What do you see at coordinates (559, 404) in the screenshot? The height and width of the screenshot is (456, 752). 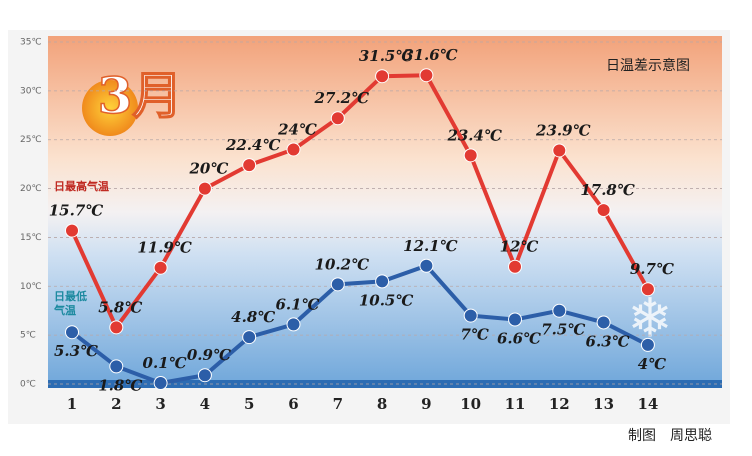 I see `x-tick-label: 12` at bounding box center [559, 404].